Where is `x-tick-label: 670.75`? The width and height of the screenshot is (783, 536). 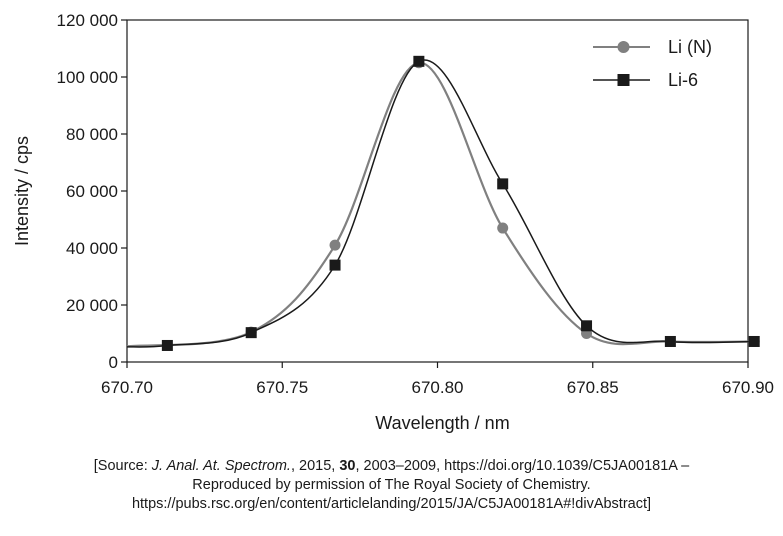
x-tick-label: 670.75 is located at coordinates (282, 387).